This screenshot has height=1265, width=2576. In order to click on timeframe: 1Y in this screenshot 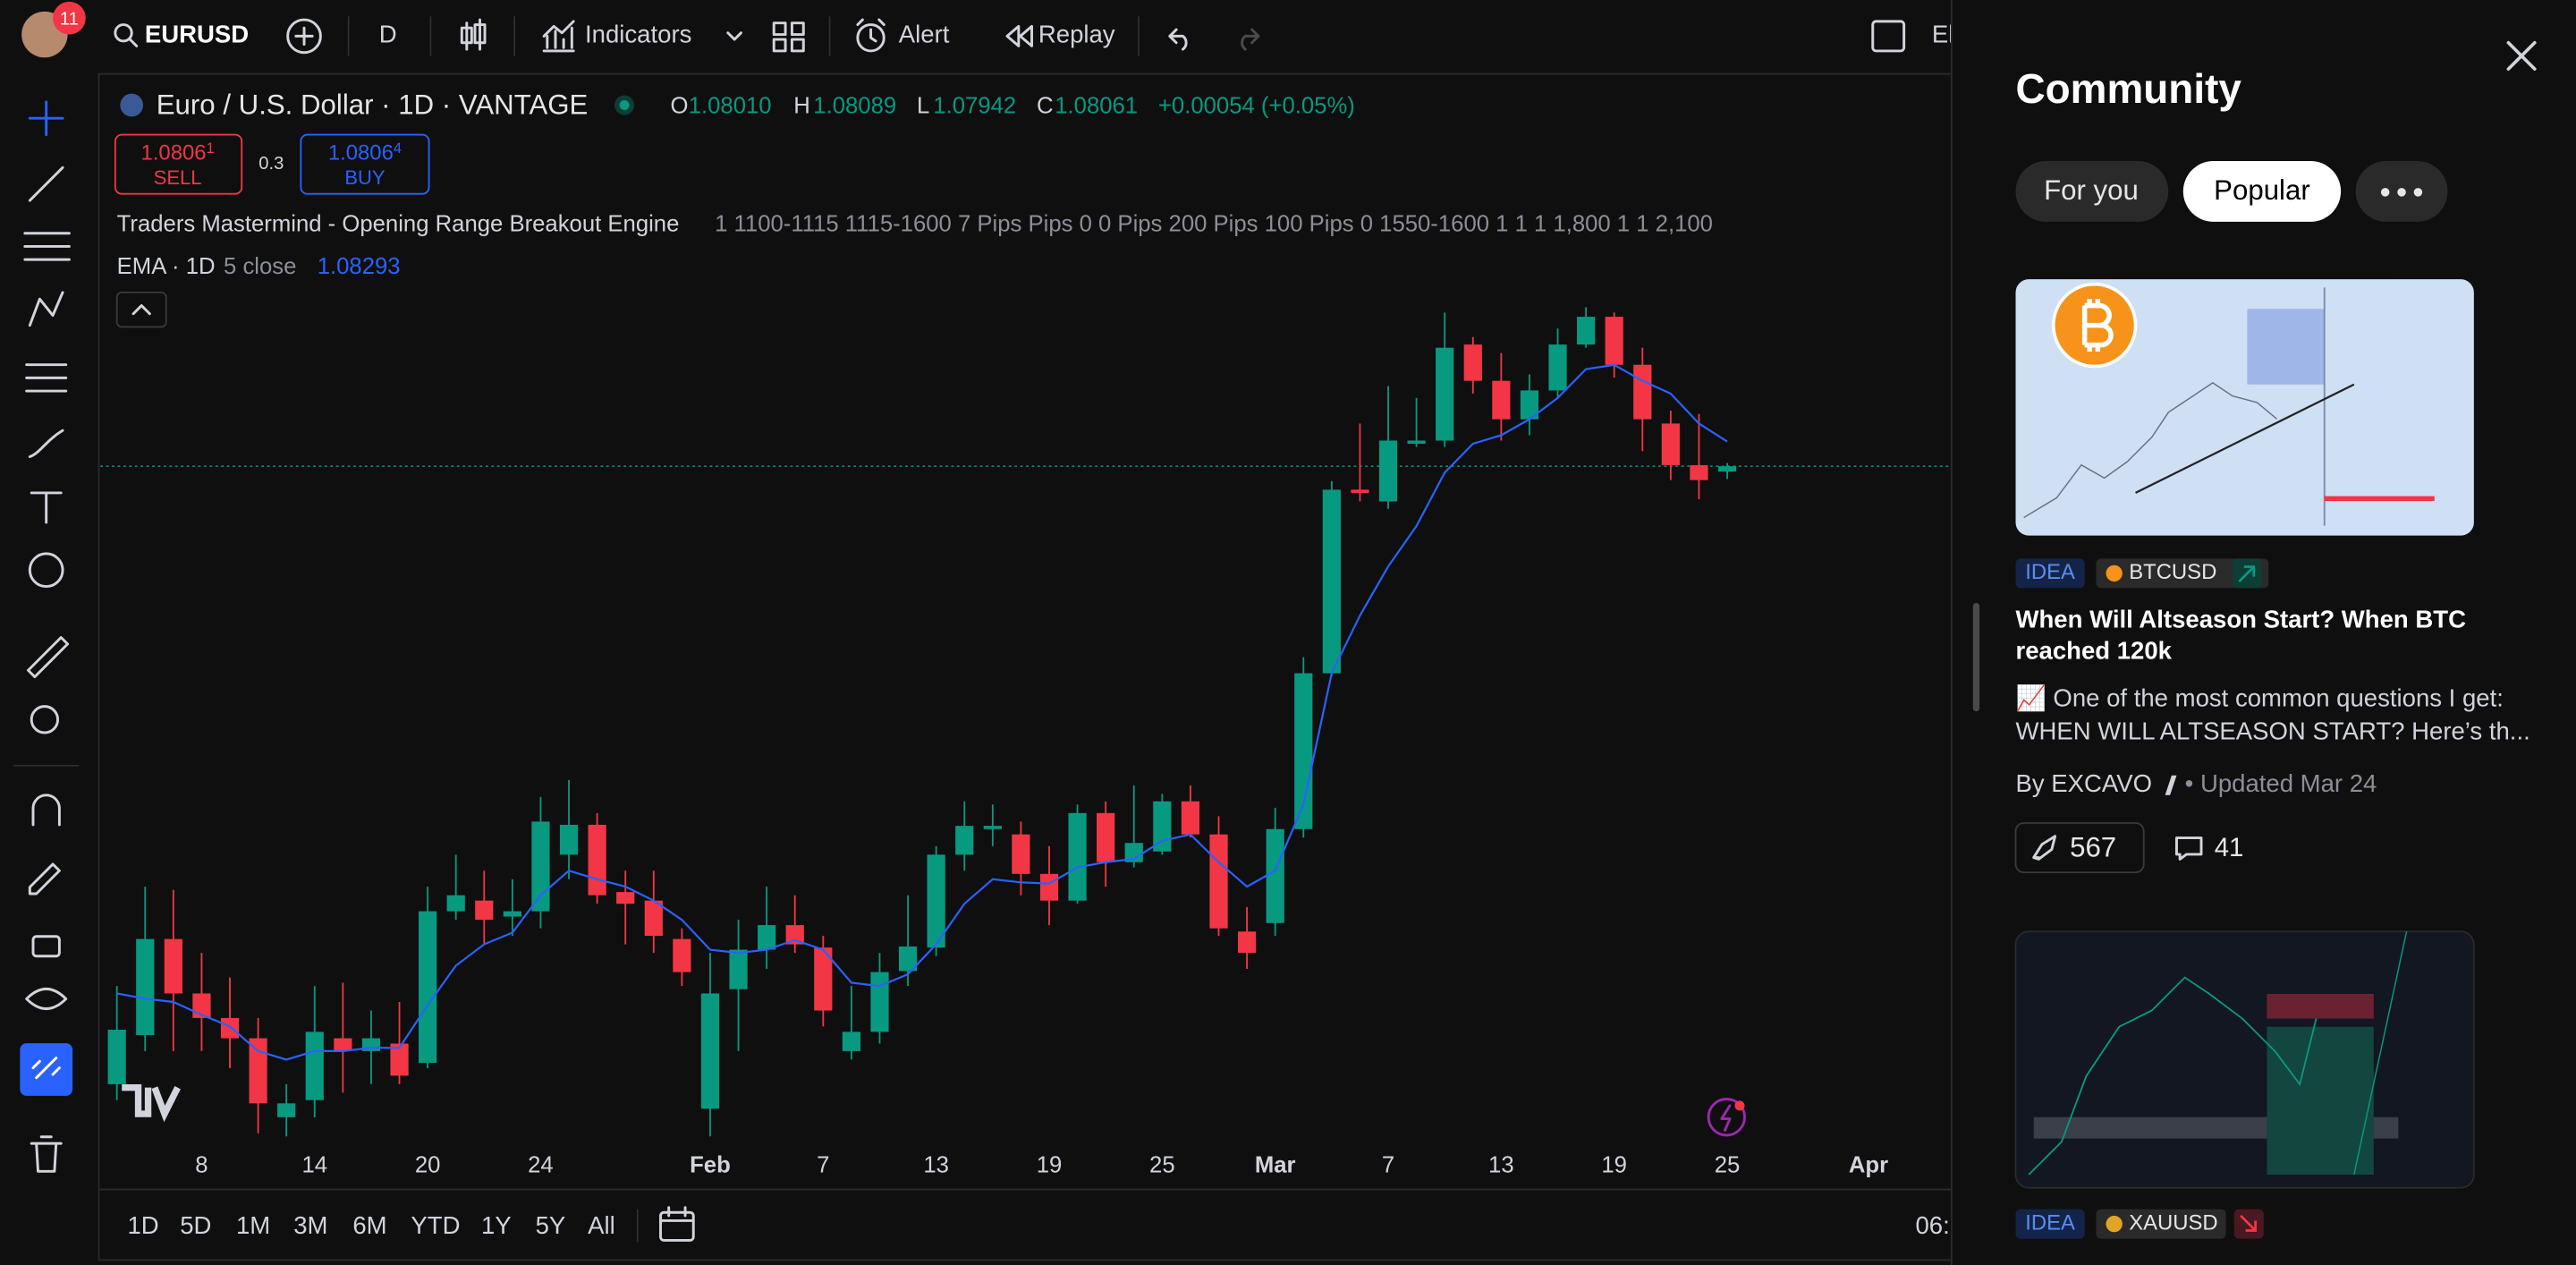, I will do `click(496, 1225)`.